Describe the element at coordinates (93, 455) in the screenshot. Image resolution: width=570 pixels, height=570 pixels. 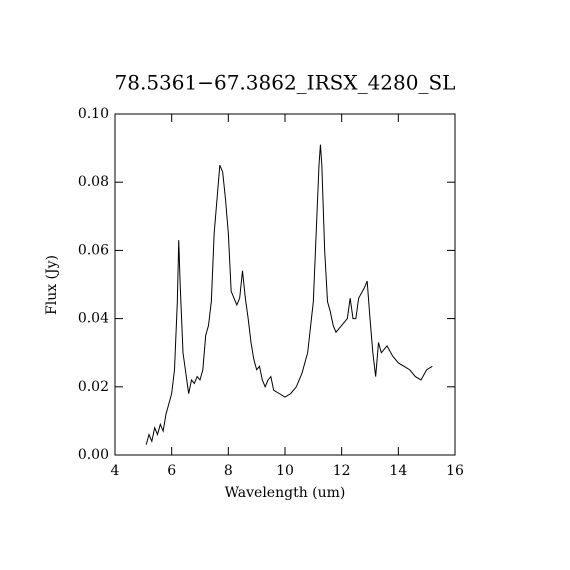
I see `y-tick-label: 0.00` at that location.